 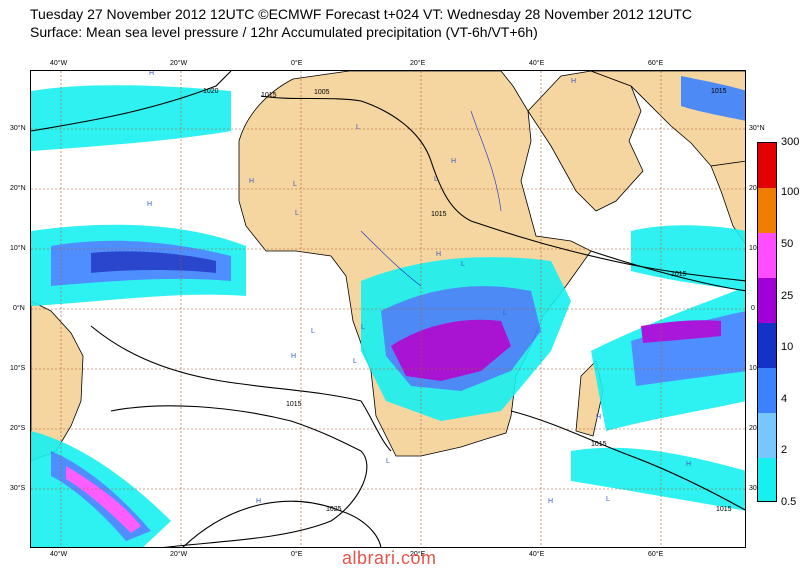 I want to click on colorbar-label: 2, so click(x=784, y=450).